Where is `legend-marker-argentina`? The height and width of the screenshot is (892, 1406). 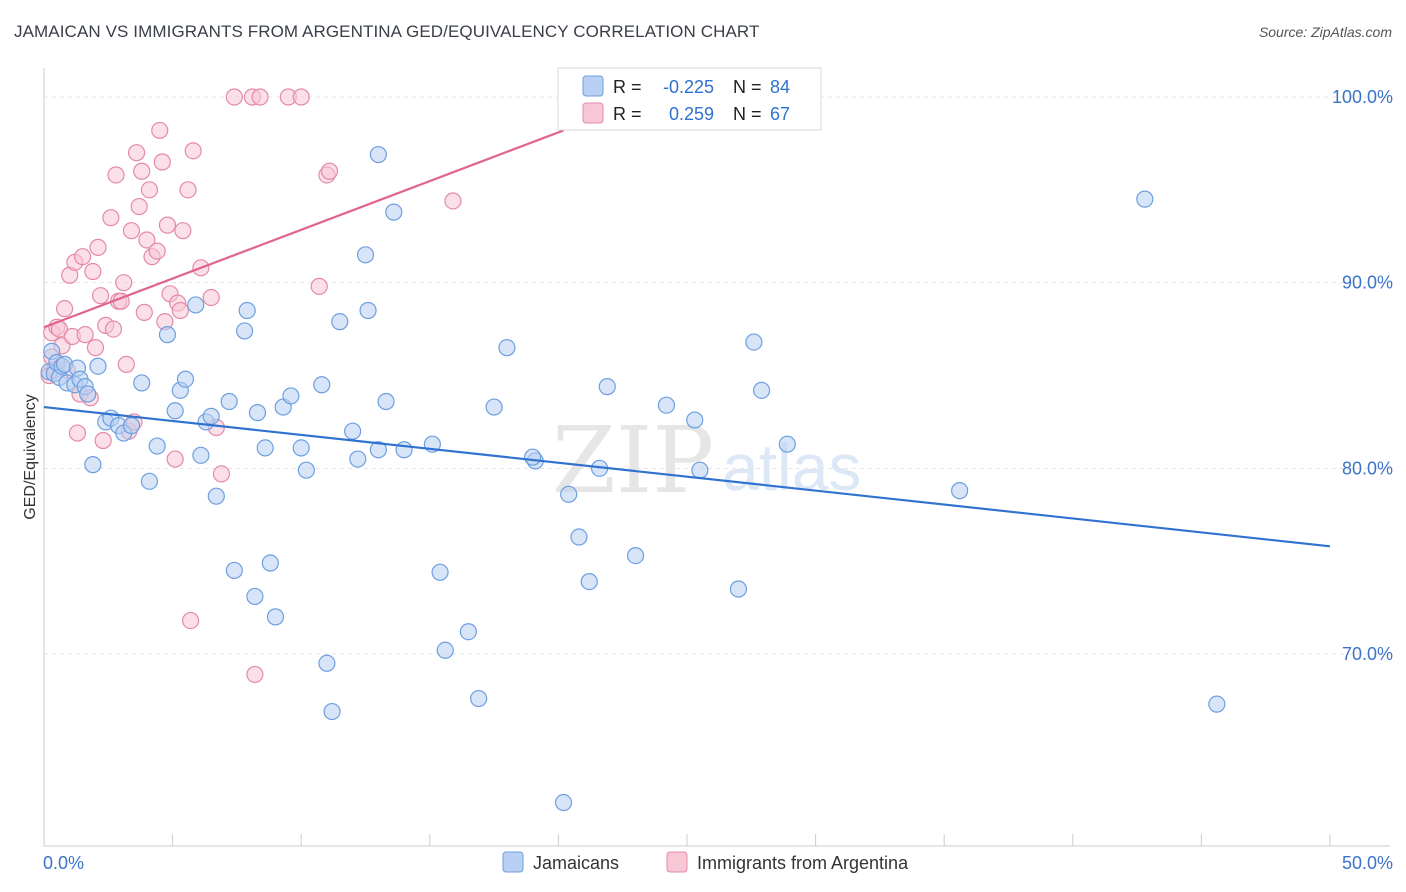
legend-marker-argentina is located at coordinates (677, 862).